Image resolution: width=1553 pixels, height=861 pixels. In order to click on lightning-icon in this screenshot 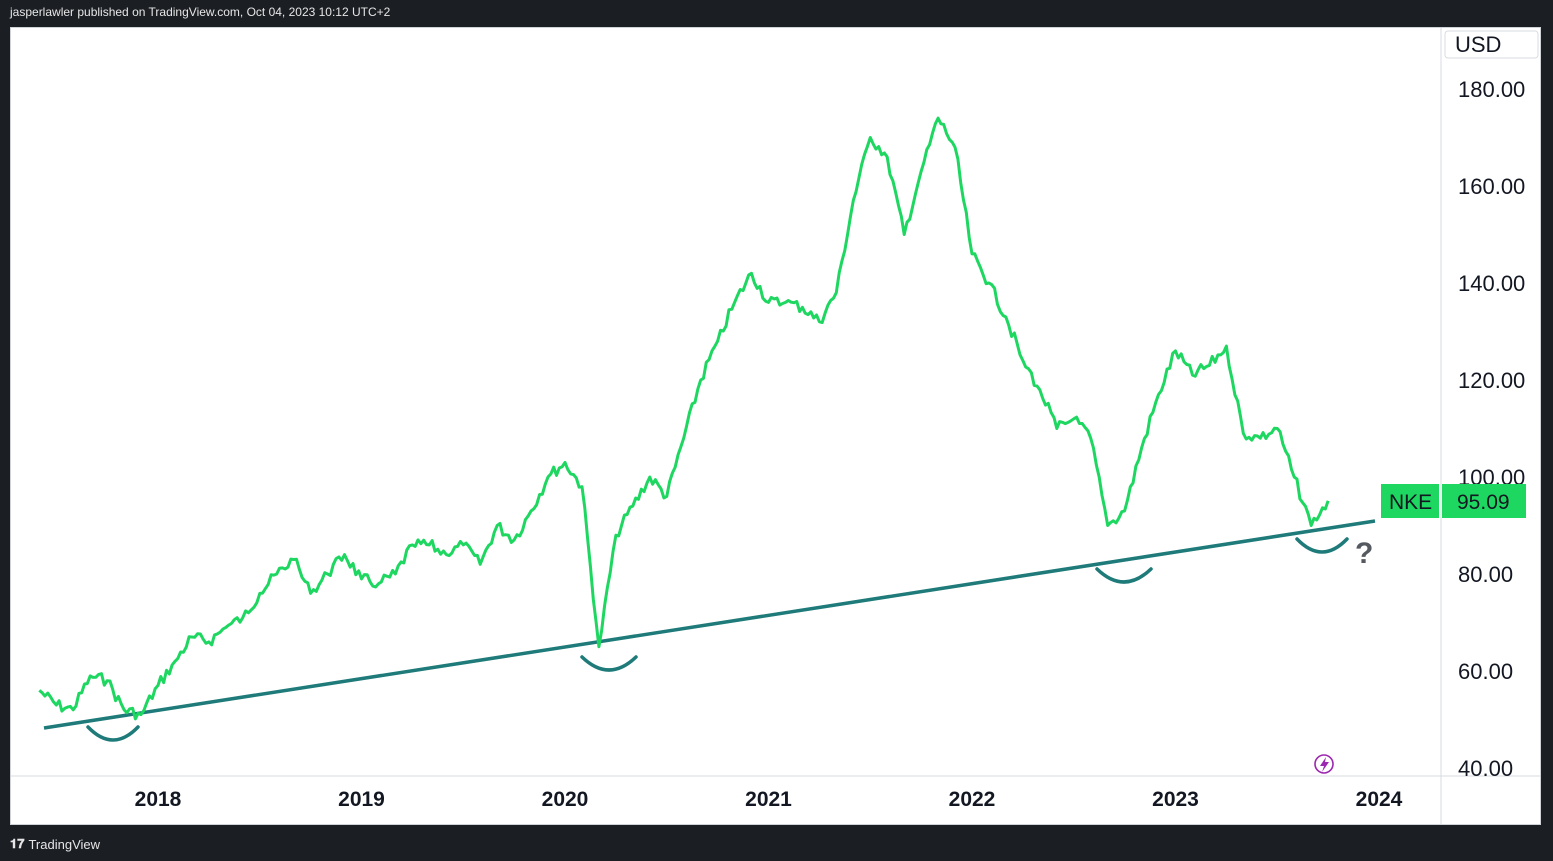, I will do `click(1324, 764)`.